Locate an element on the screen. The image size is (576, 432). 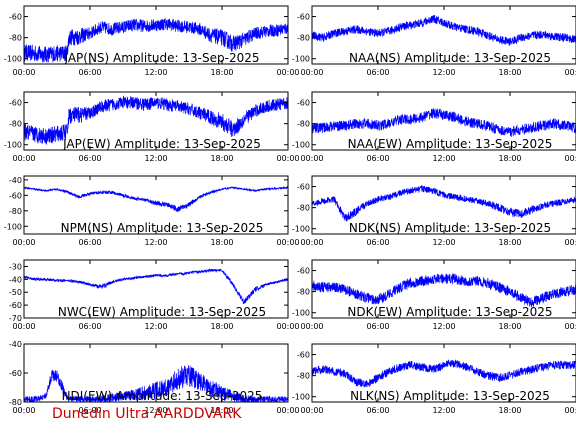
panel-title: JAP(EW) Amplitude: 13-Sep-2025 is located at coordinates (161, 144).